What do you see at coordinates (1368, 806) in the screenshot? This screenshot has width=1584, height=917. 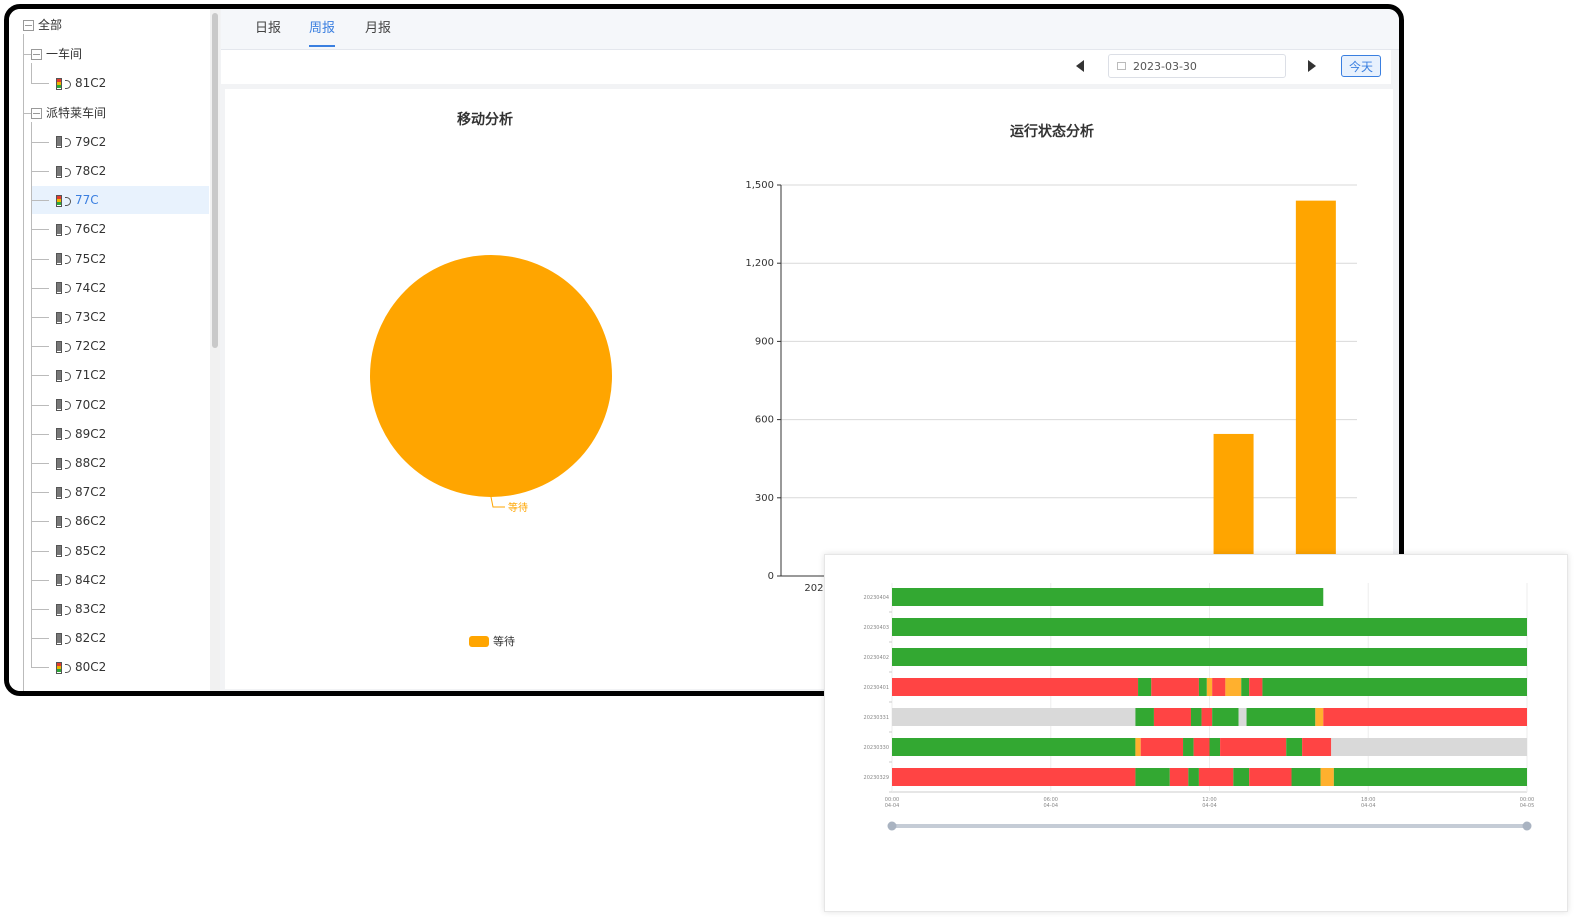 I see `x-tick-date: 04-04` at bounding box center [1368, 806].